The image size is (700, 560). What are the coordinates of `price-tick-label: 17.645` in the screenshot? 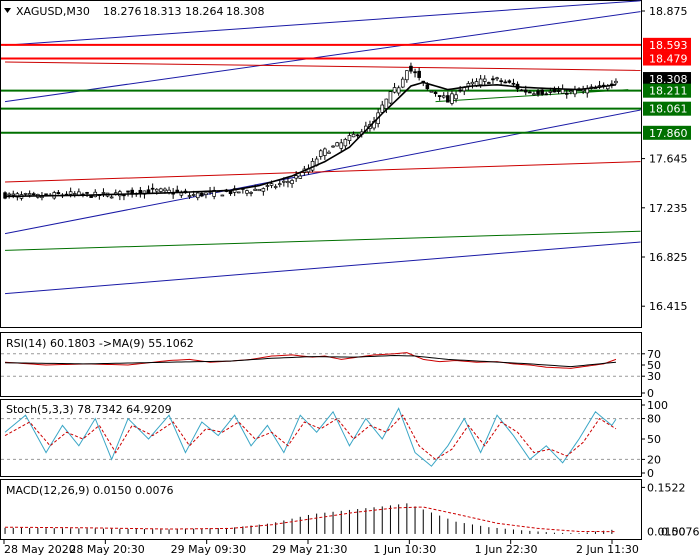 It's located at (668, 159).